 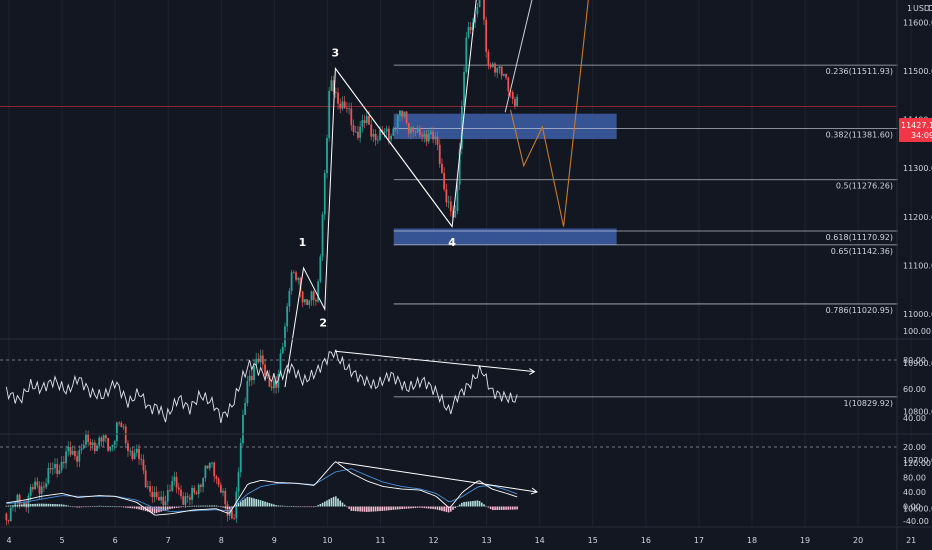 What do you see at coordinates (549, 113) in the screenshot?
I see `projection-alt-path` at bounding box center [549, 113].